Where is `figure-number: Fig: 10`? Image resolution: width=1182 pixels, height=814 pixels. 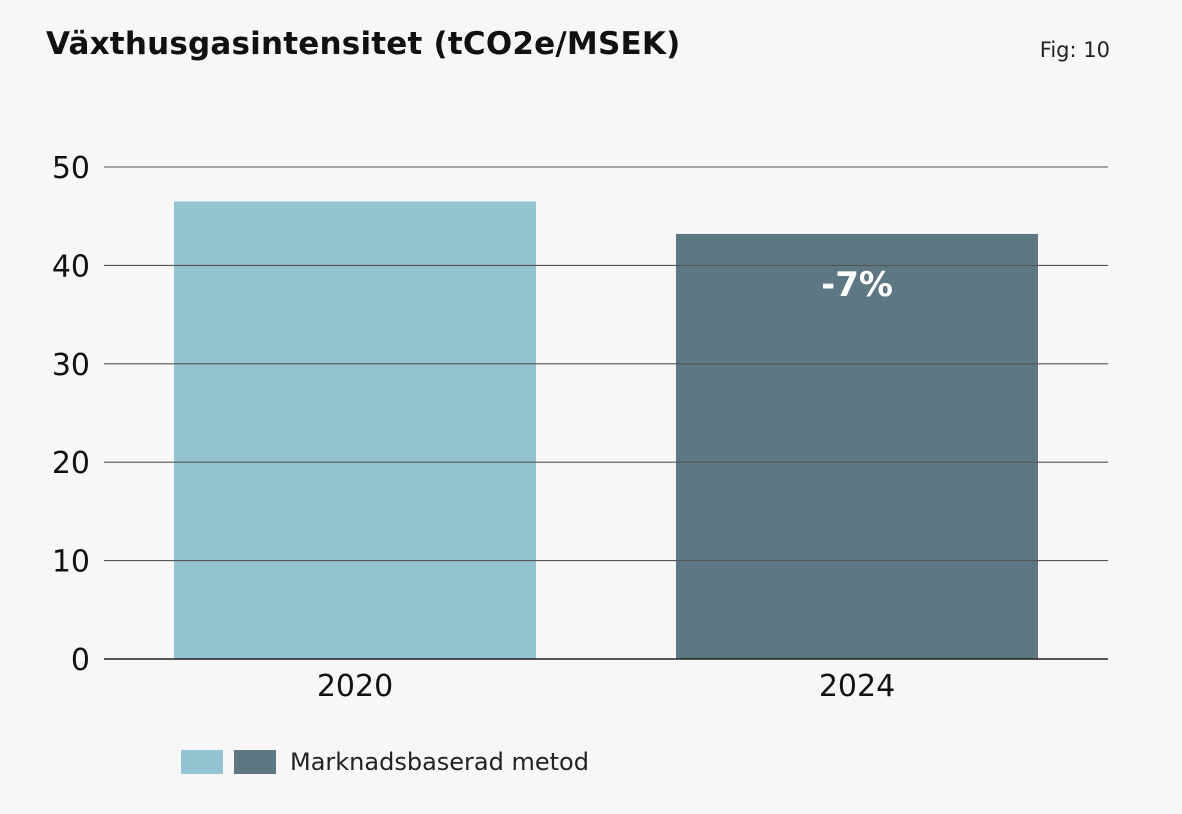
figure-number: Fig: 10 is located at coordinates (1074, 50).